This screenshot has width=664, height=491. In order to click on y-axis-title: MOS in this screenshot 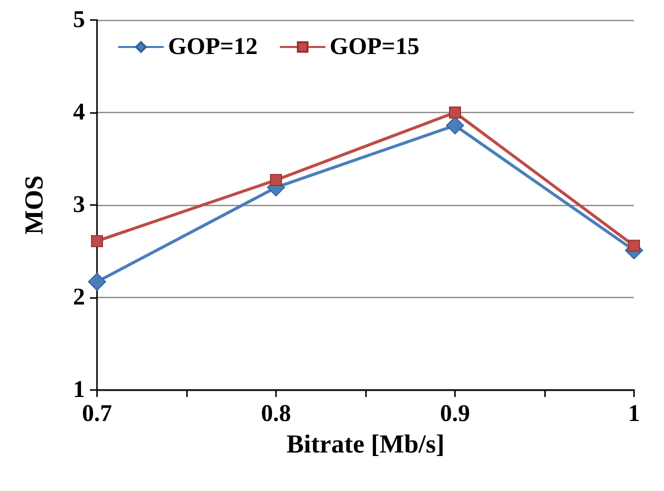, I will do `click(34, 205)`.